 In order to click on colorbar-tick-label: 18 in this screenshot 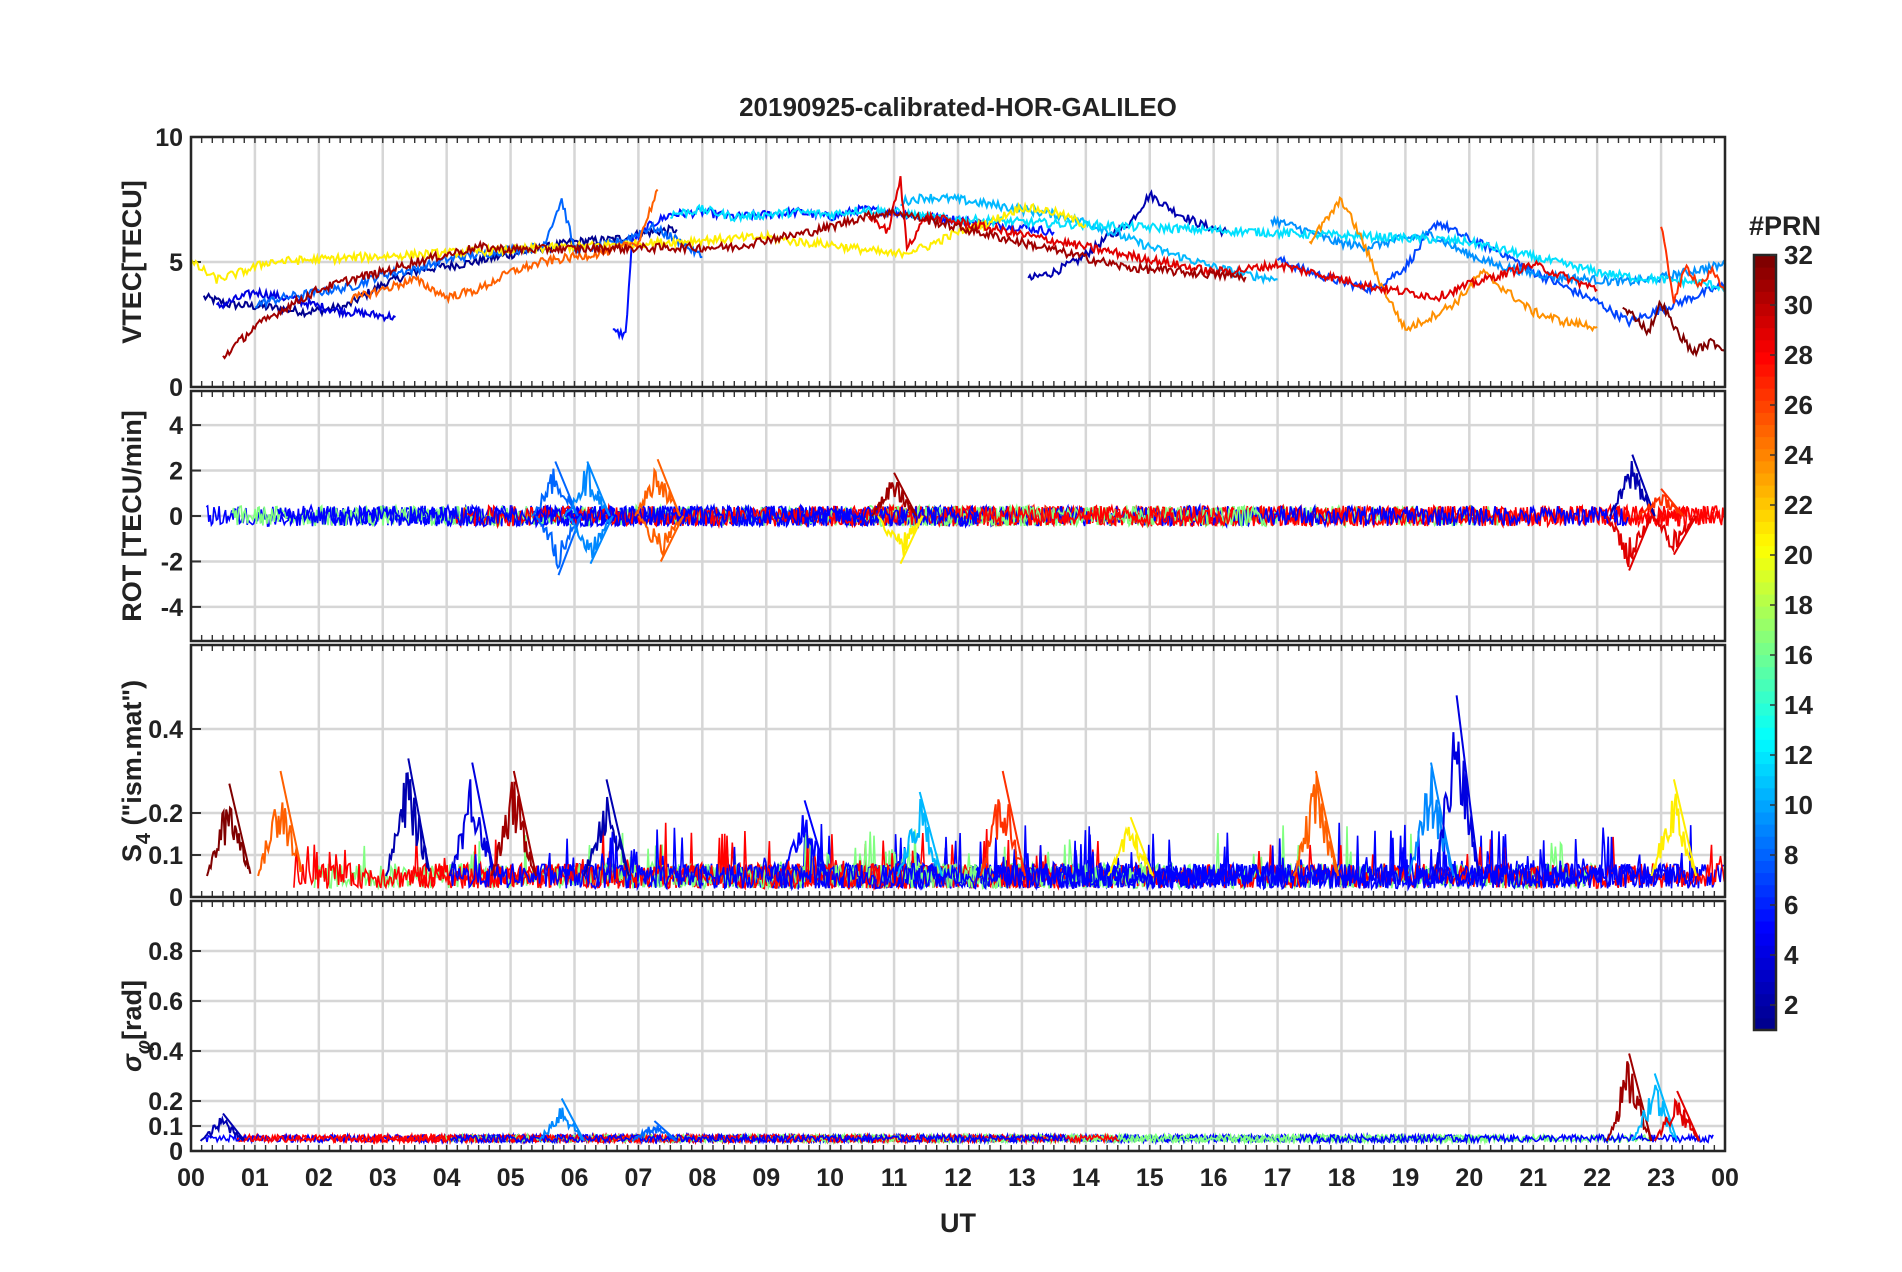, I will do `click(1798, 605)`.